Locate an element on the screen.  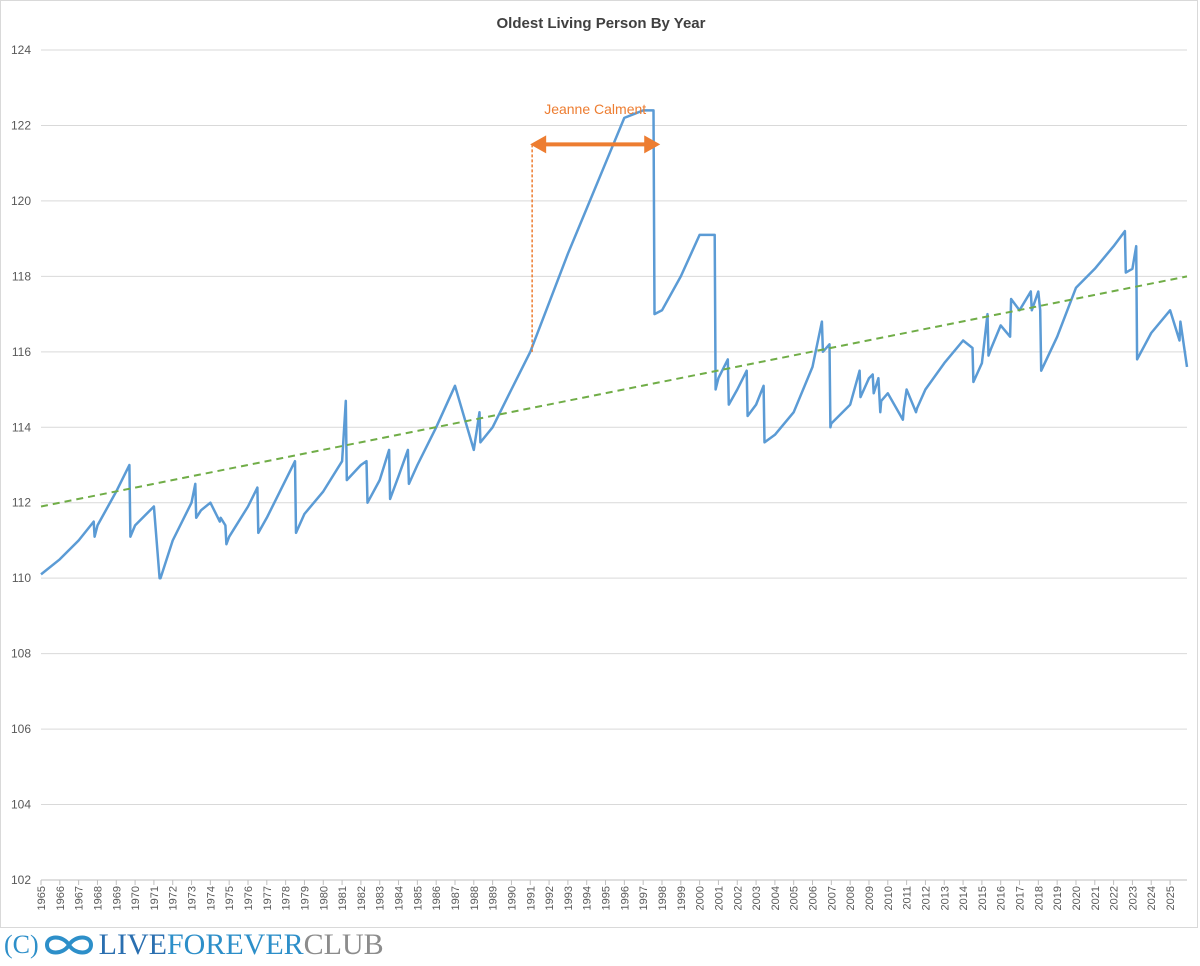
x-tick-label: 2018 is located at coordinates (1039, 898).